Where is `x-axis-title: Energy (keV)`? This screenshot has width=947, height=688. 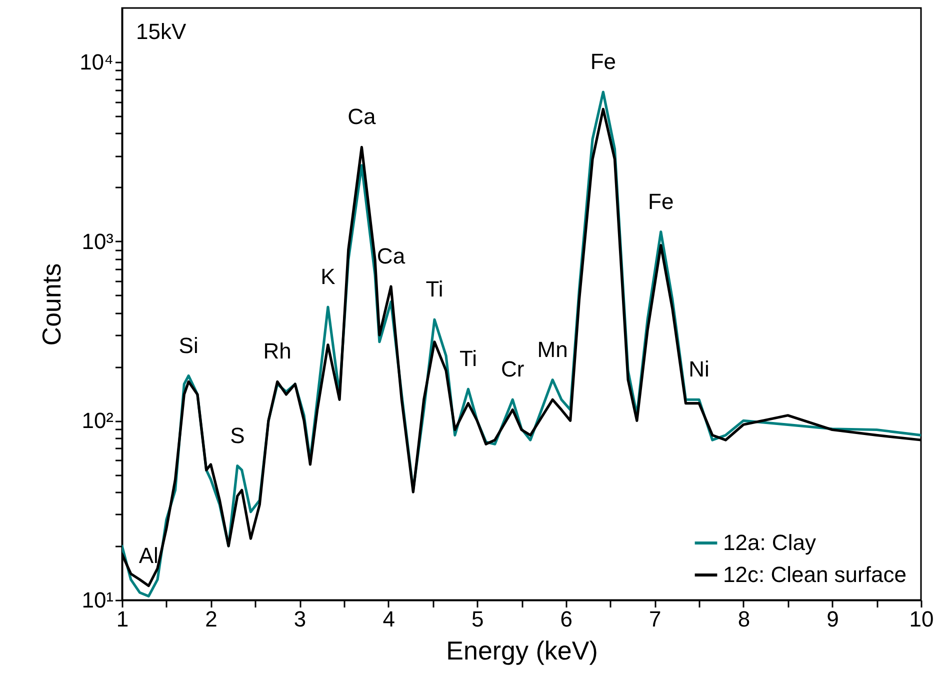 x-axis-title: Energy (keV) is located at coordinates (522, 651).